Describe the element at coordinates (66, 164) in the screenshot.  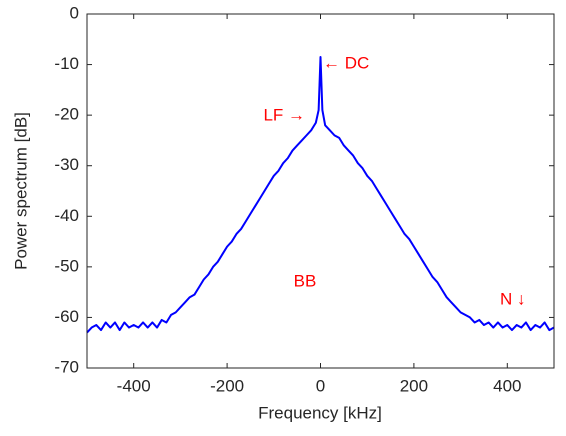
I see `y-tick-label: -30` at that location.